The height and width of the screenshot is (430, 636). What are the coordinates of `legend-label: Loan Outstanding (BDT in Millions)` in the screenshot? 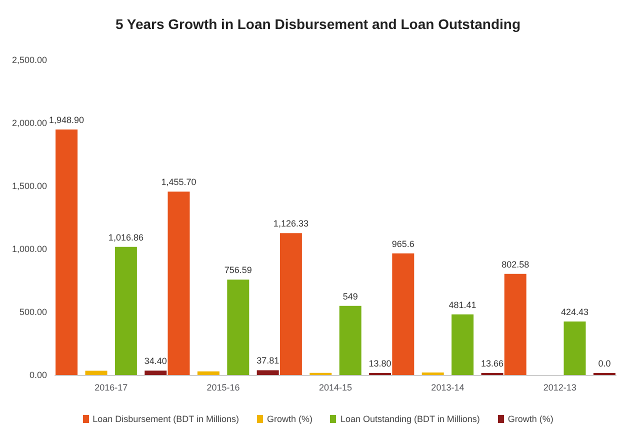 It's located at (409, 419).